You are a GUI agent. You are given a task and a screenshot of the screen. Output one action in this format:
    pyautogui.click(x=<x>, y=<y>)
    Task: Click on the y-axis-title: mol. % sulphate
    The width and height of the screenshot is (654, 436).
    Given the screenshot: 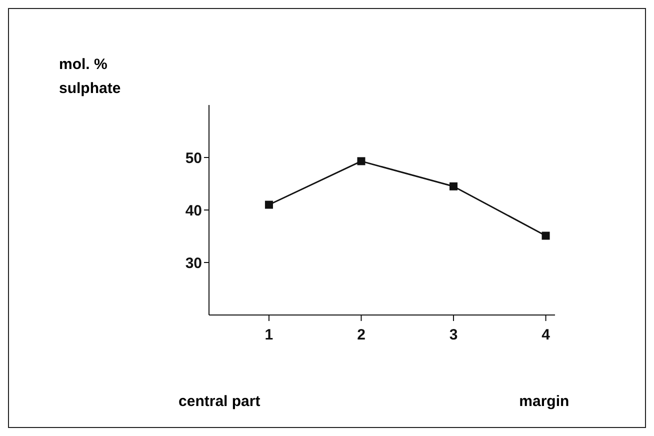 What is the action you would take?
    pyautogui.click(x=90, y=77)
    